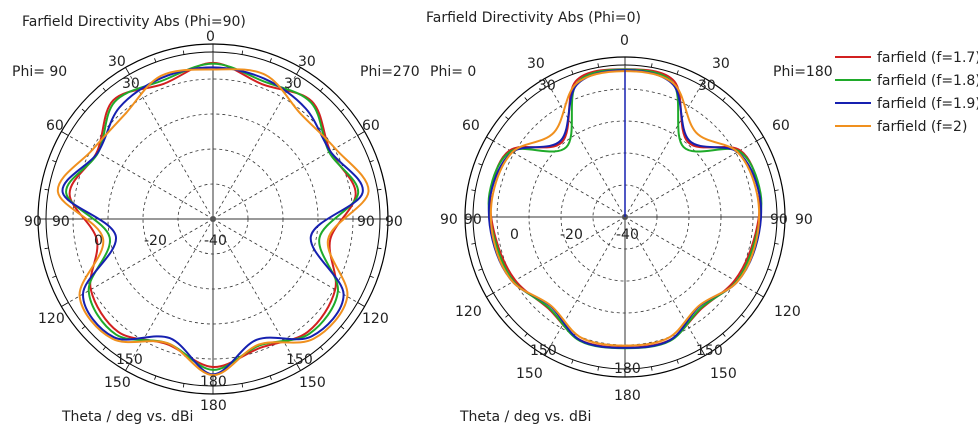 The width and height of the screenshot is (978, 435). Describe the element at coordinates (803, 72) in the screenshot. I see `right-phi-label: Phi=180` at that location.